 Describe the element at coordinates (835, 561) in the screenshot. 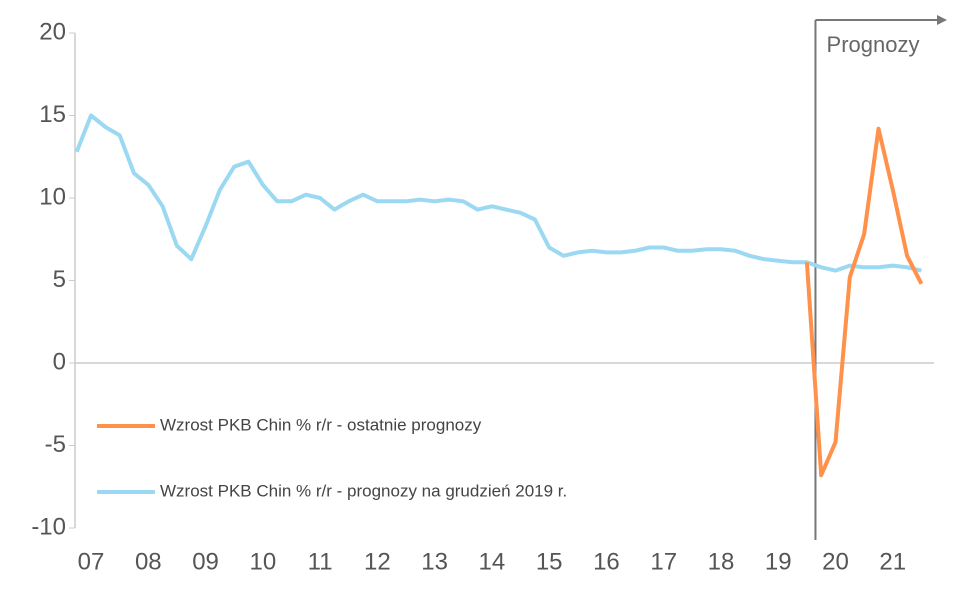

I see `x-tick-label: 20` at that location.